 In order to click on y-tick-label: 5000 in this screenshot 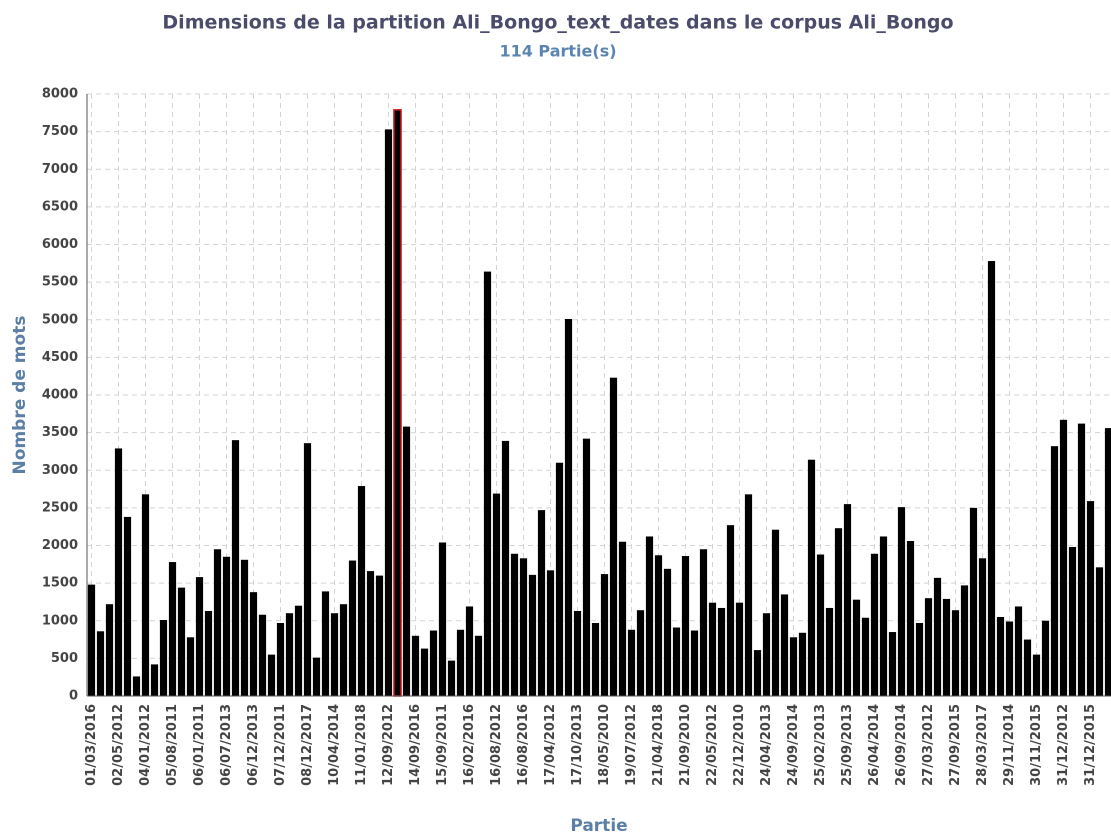, I will do `click(60, 319)`.